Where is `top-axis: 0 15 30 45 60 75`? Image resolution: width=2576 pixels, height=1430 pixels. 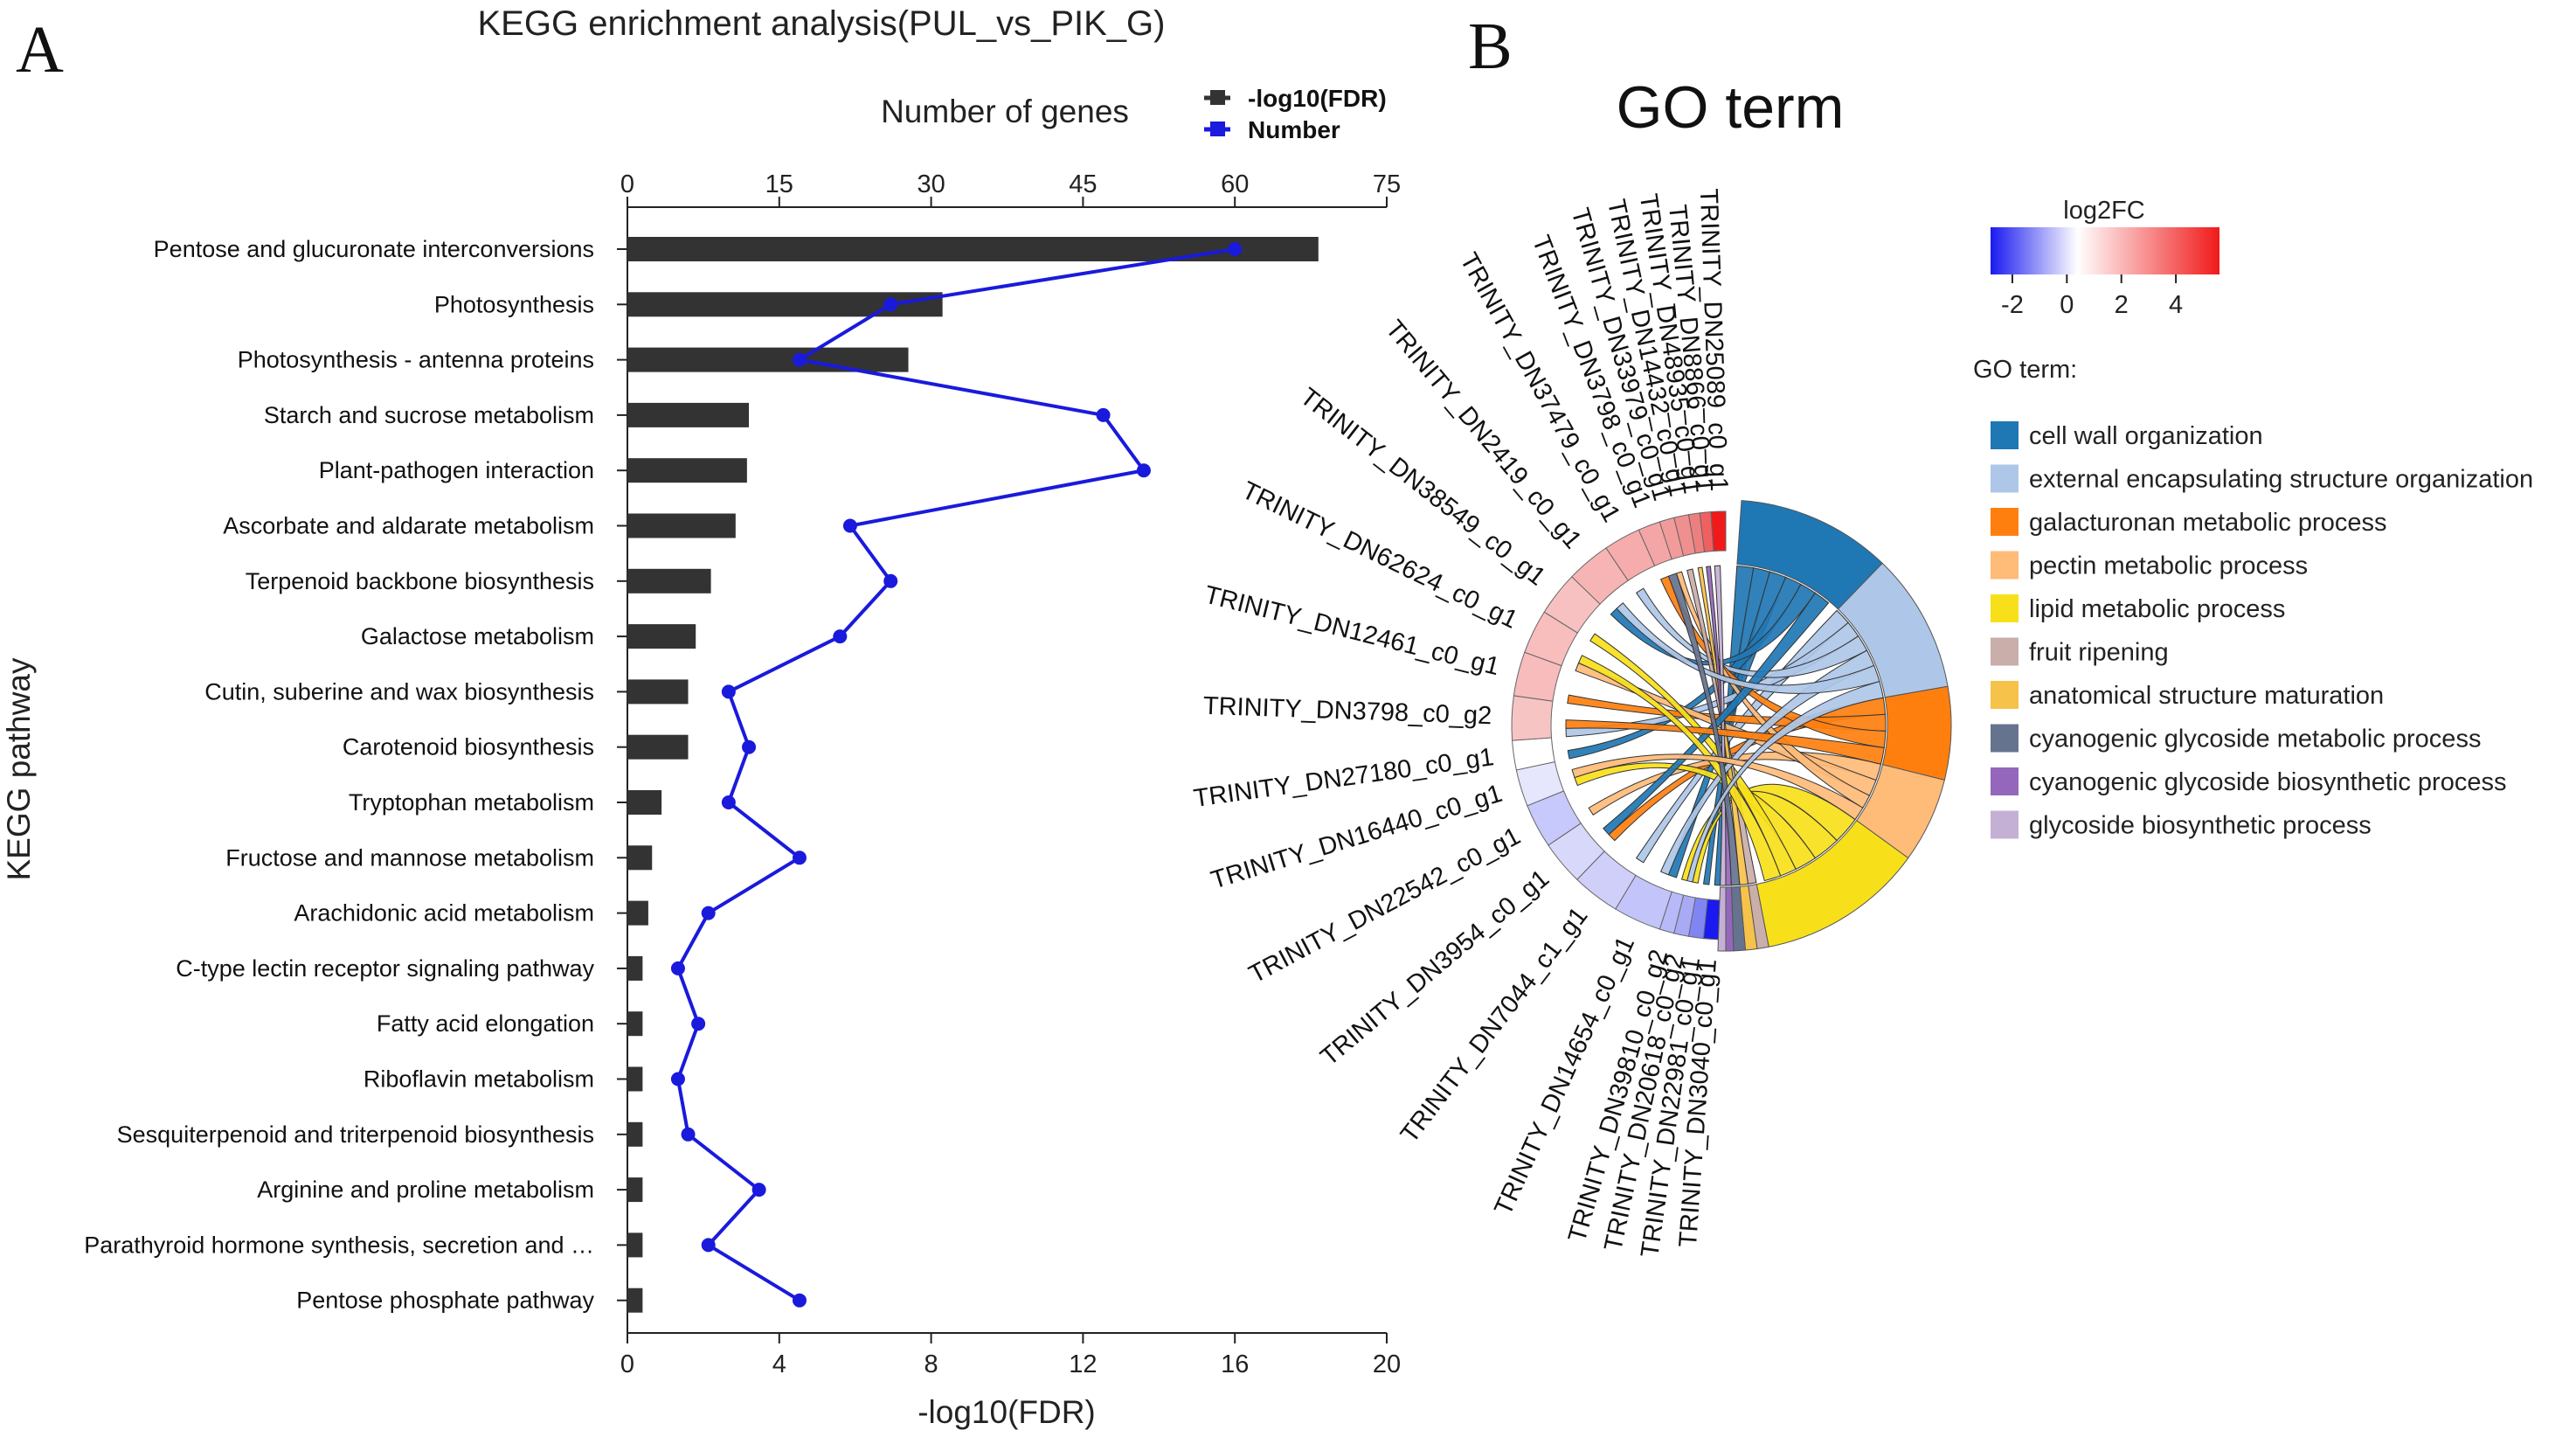 top-axis: 0 15 30 45 60 75 is located at coordinates (1010, 189).